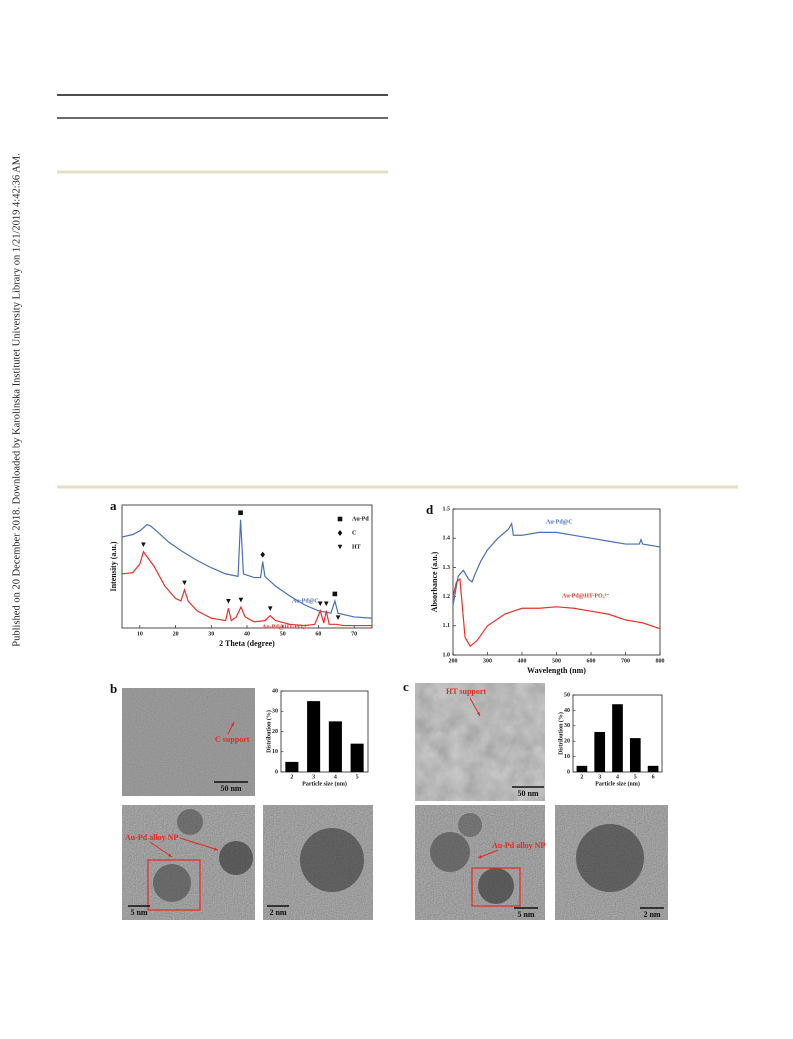 The height and width of the screenshot is (1039, 793). Describe the element at coordinates (268, 731) in the screenshot. I see `y-axis-label: Distribution (%)` at that location.